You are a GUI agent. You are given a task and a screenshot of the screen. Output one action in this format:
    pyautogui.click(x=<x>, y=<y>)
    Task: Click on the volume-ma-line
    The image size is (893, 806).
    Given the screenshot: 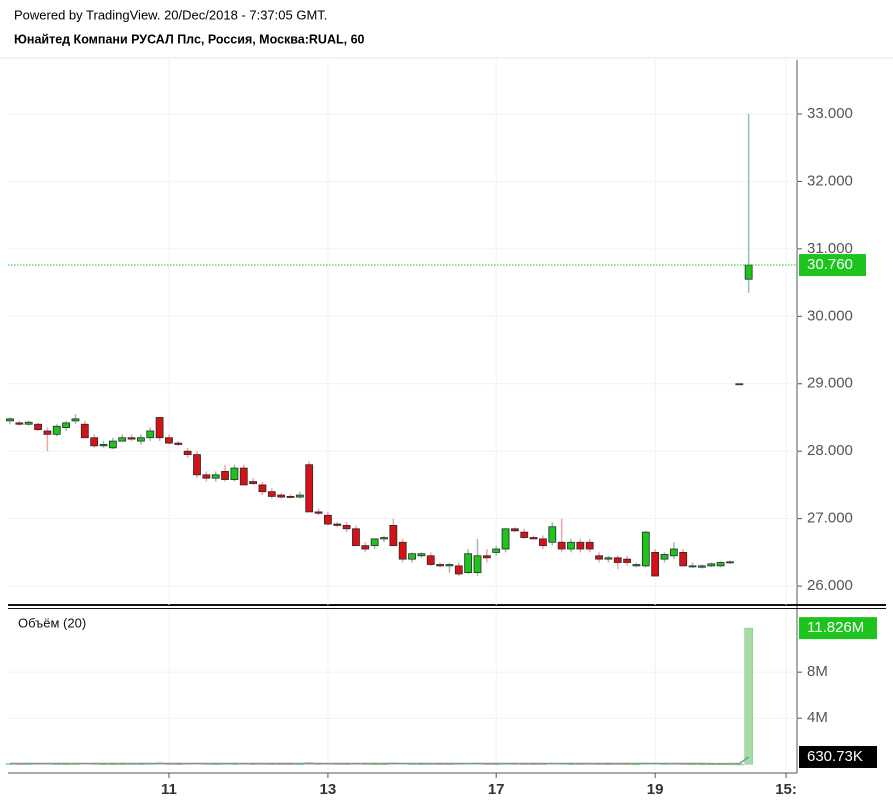 What is the action you would take?
    pyautogui.click(x=380, y=760)
    